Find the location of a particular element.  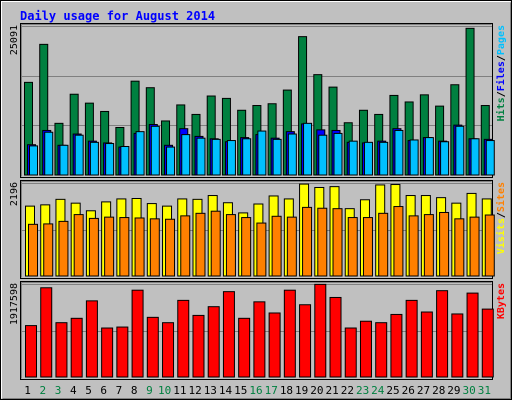

x-tick-label-23: 23 is located at coordinates (362, 390).